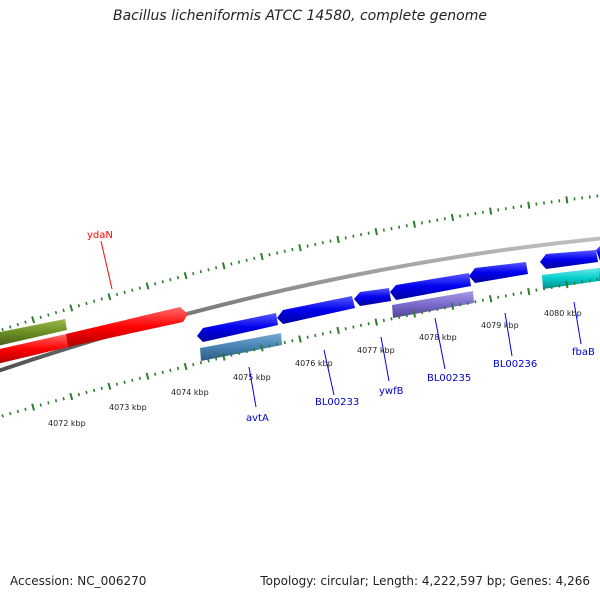 The height and width of the screenshot is (600, 600). Describe the element at coordinates (337, 402) in the screenshot. I see `gene-label-BL00233: BL00233` at that location.